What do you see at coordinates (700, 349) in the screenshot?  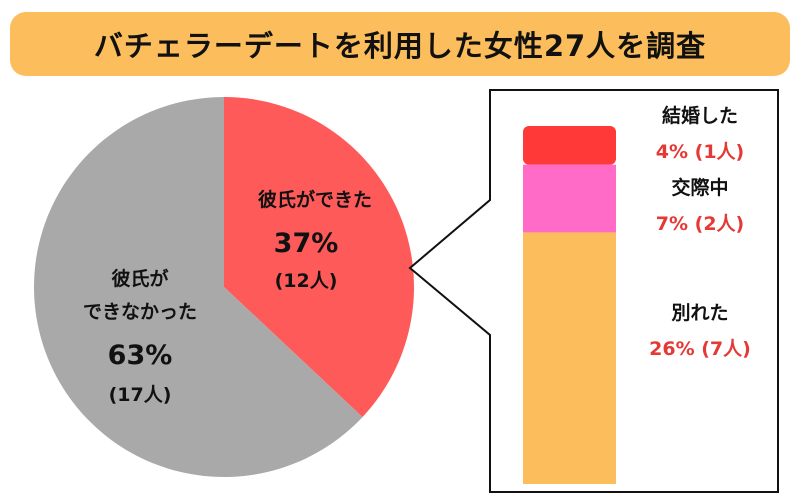 I see `bar-label-value-2: 26% (7人)` at bounding box center [700, 349].